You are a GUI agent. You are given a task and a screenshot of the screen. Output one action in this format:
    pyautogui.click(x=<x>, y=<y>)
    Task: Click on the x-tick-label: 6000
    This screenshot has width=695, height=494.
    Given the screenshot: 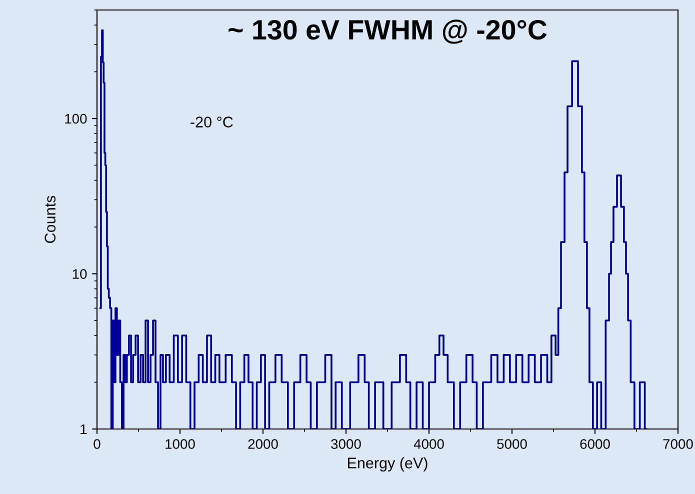 What is the action you would take?
    pyautogui.click(x=595, y=444)
    